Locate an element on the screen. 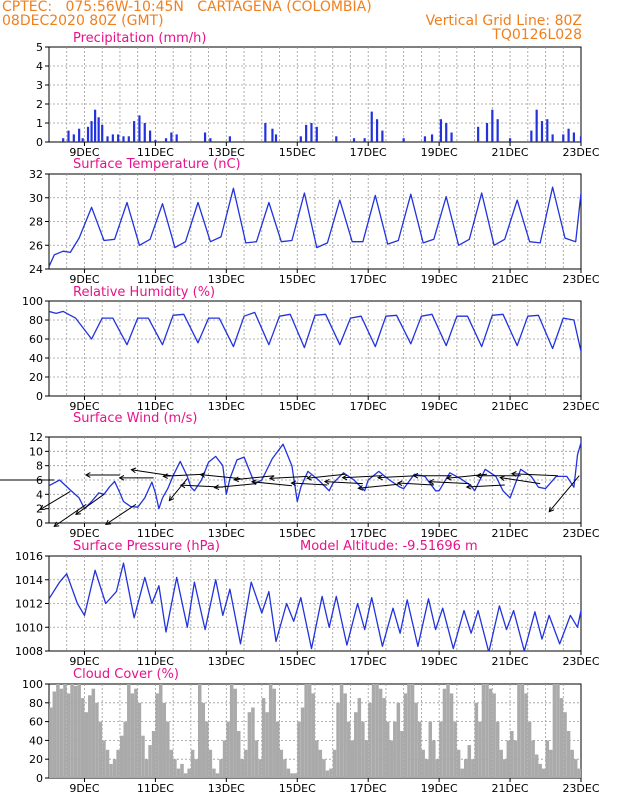 Image resolution: width=618 pixels, height=800 pixels. y-tick-label: 1008 is located at coordinates (29, 651).